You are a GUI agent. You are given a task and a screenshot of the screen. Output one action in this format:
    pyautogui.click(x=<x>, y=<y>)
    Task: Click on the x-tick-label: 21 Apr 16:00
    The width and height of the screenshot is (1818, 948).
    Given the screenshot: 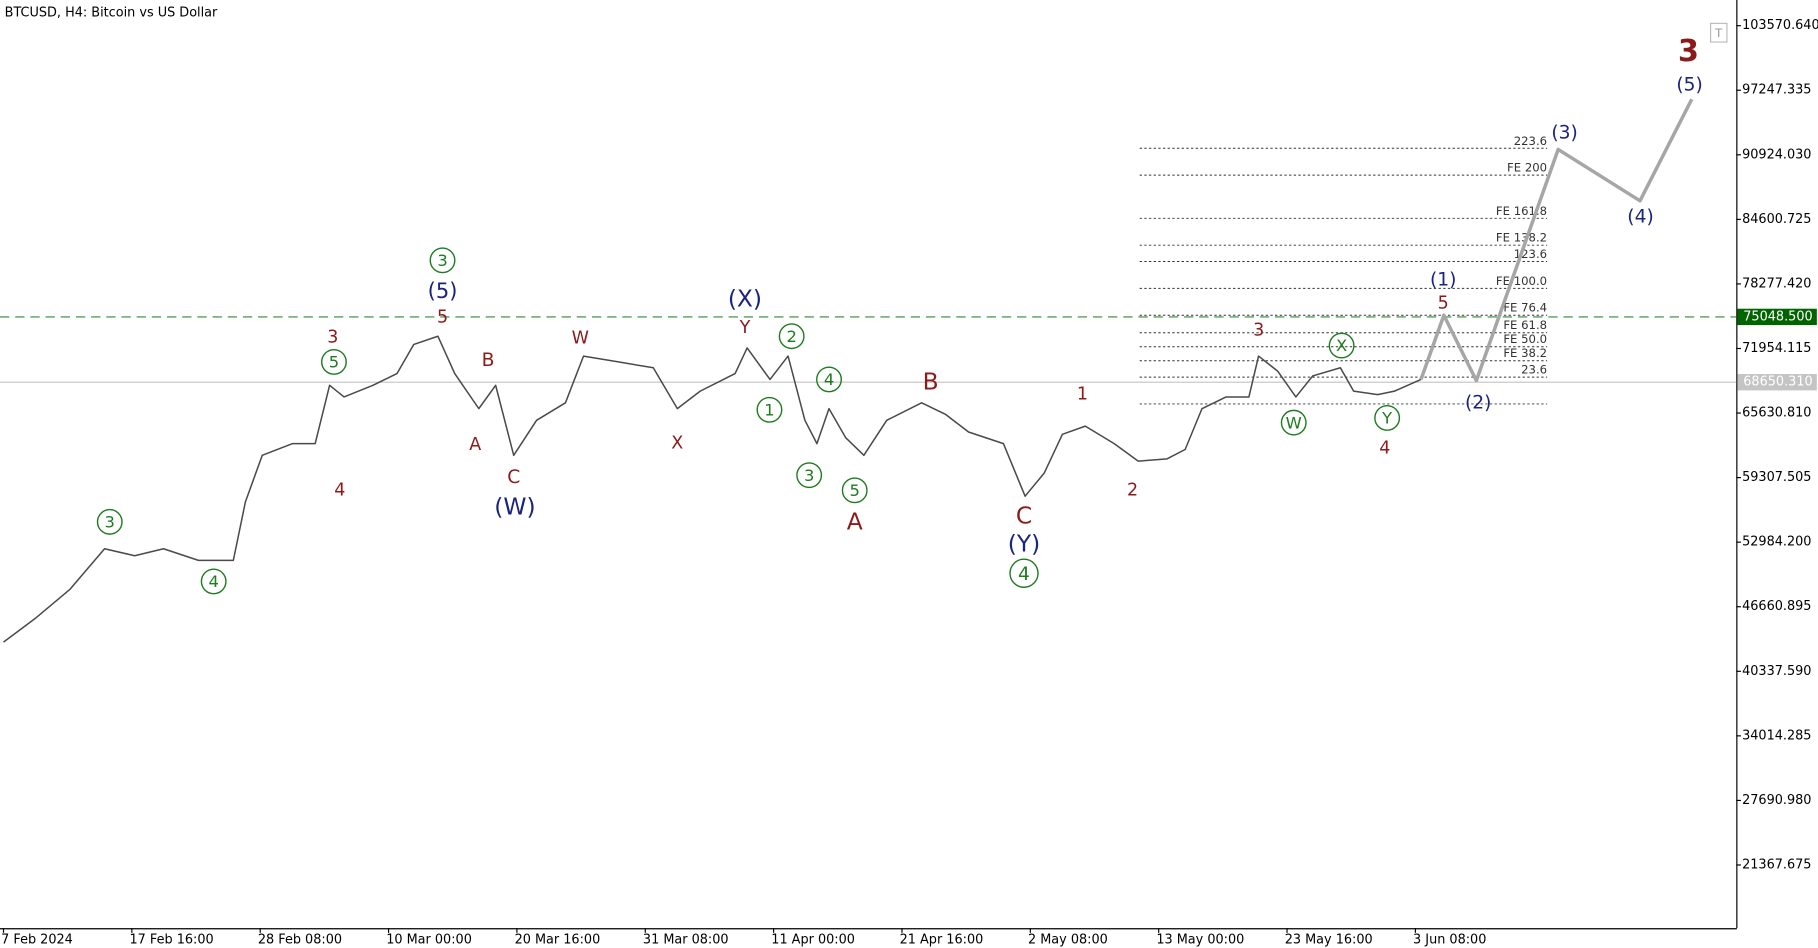 What is the action you would take?
    pyautogui.click(x=942, y=939)
    